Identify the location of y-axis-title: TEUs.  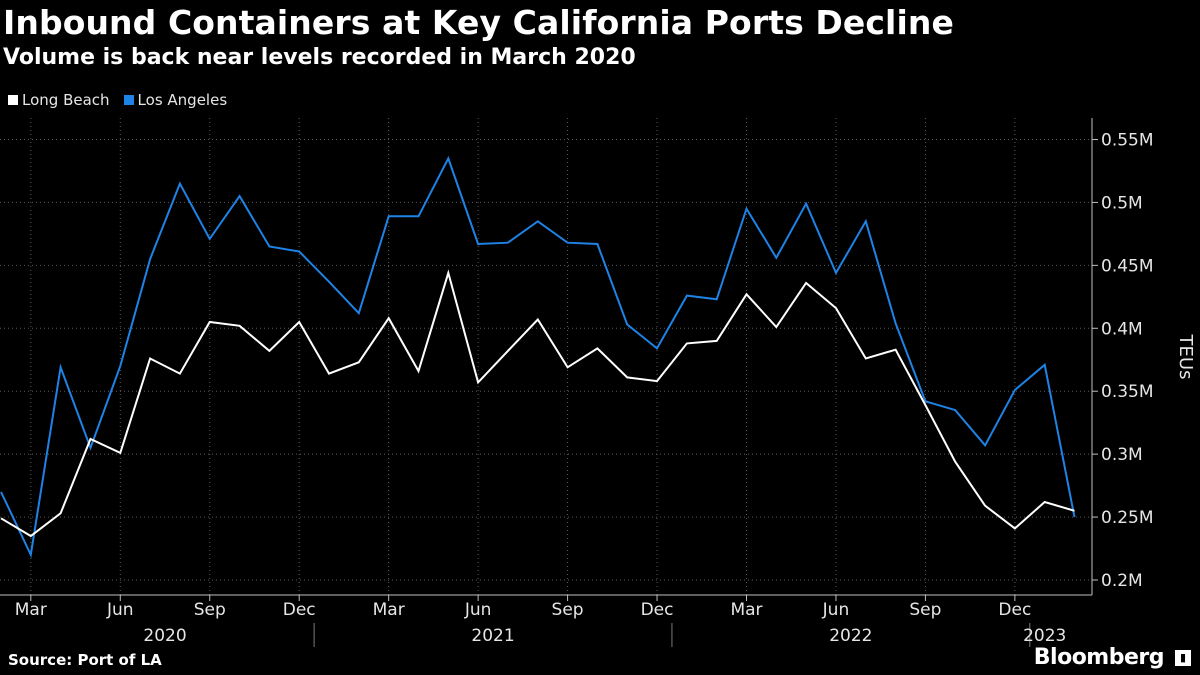
(1185, 357).